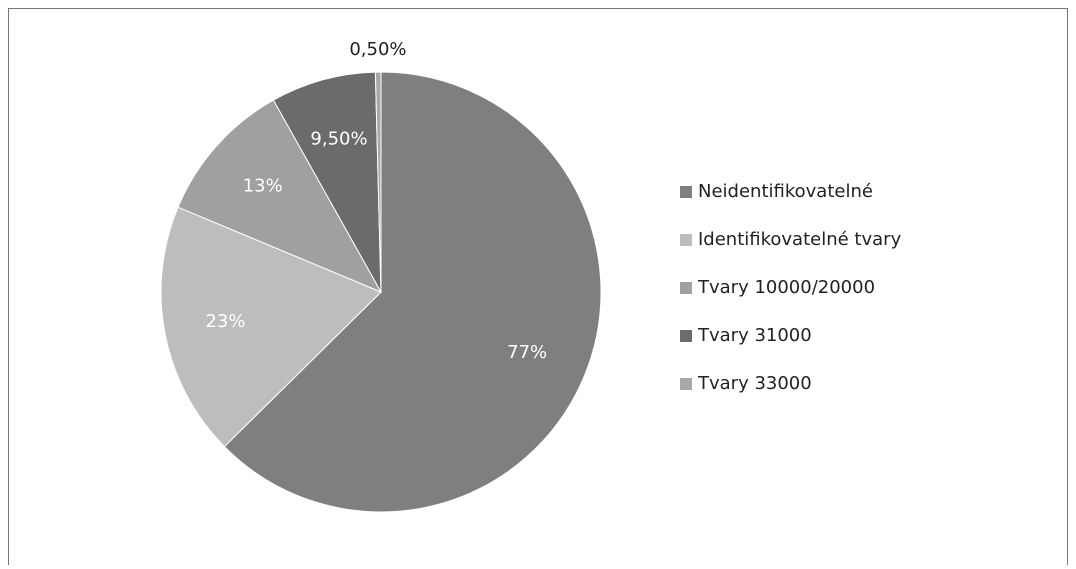  I want to click on data-label: 23%, so click(225, 321).